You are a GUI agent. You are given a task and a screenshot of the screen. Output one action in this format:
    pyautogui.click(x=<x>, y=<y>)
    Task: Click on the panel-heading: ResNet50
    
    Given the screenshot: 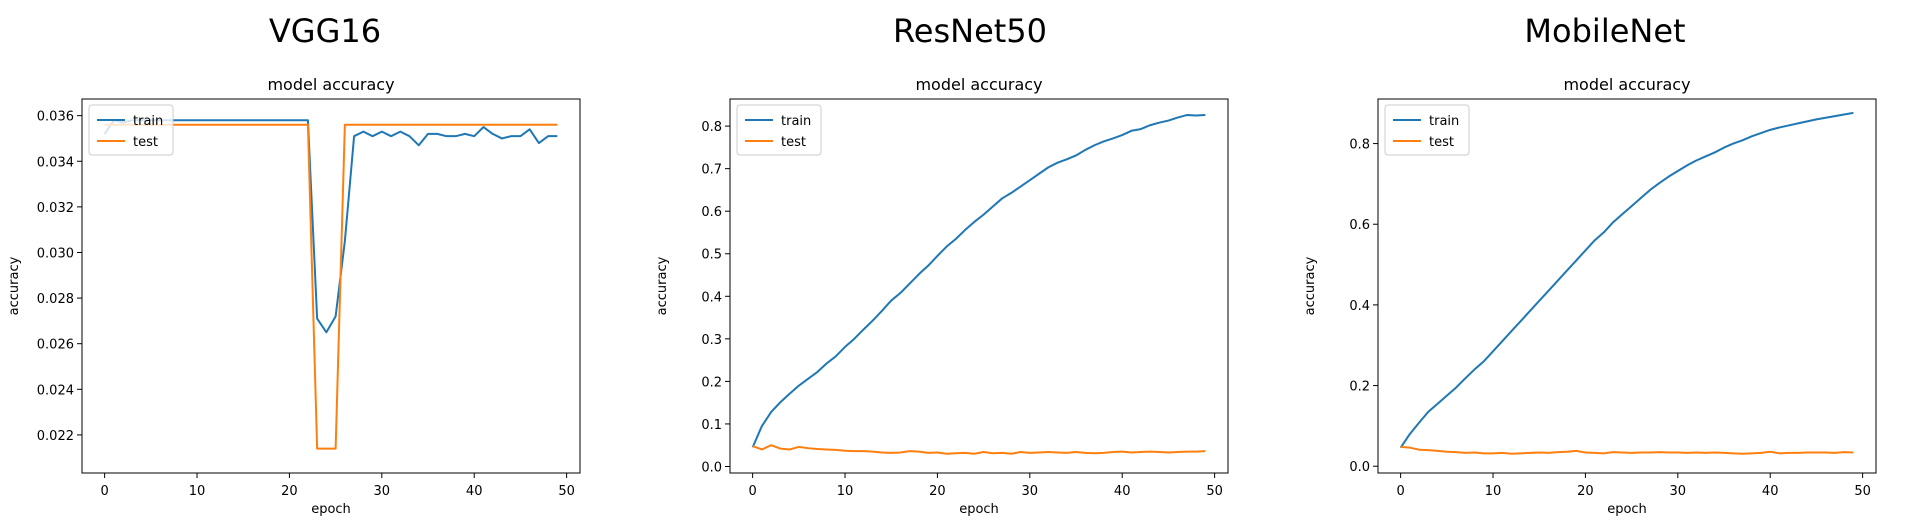 What is the action you would take?
    pyautogui.click(x=970, y=31)
    